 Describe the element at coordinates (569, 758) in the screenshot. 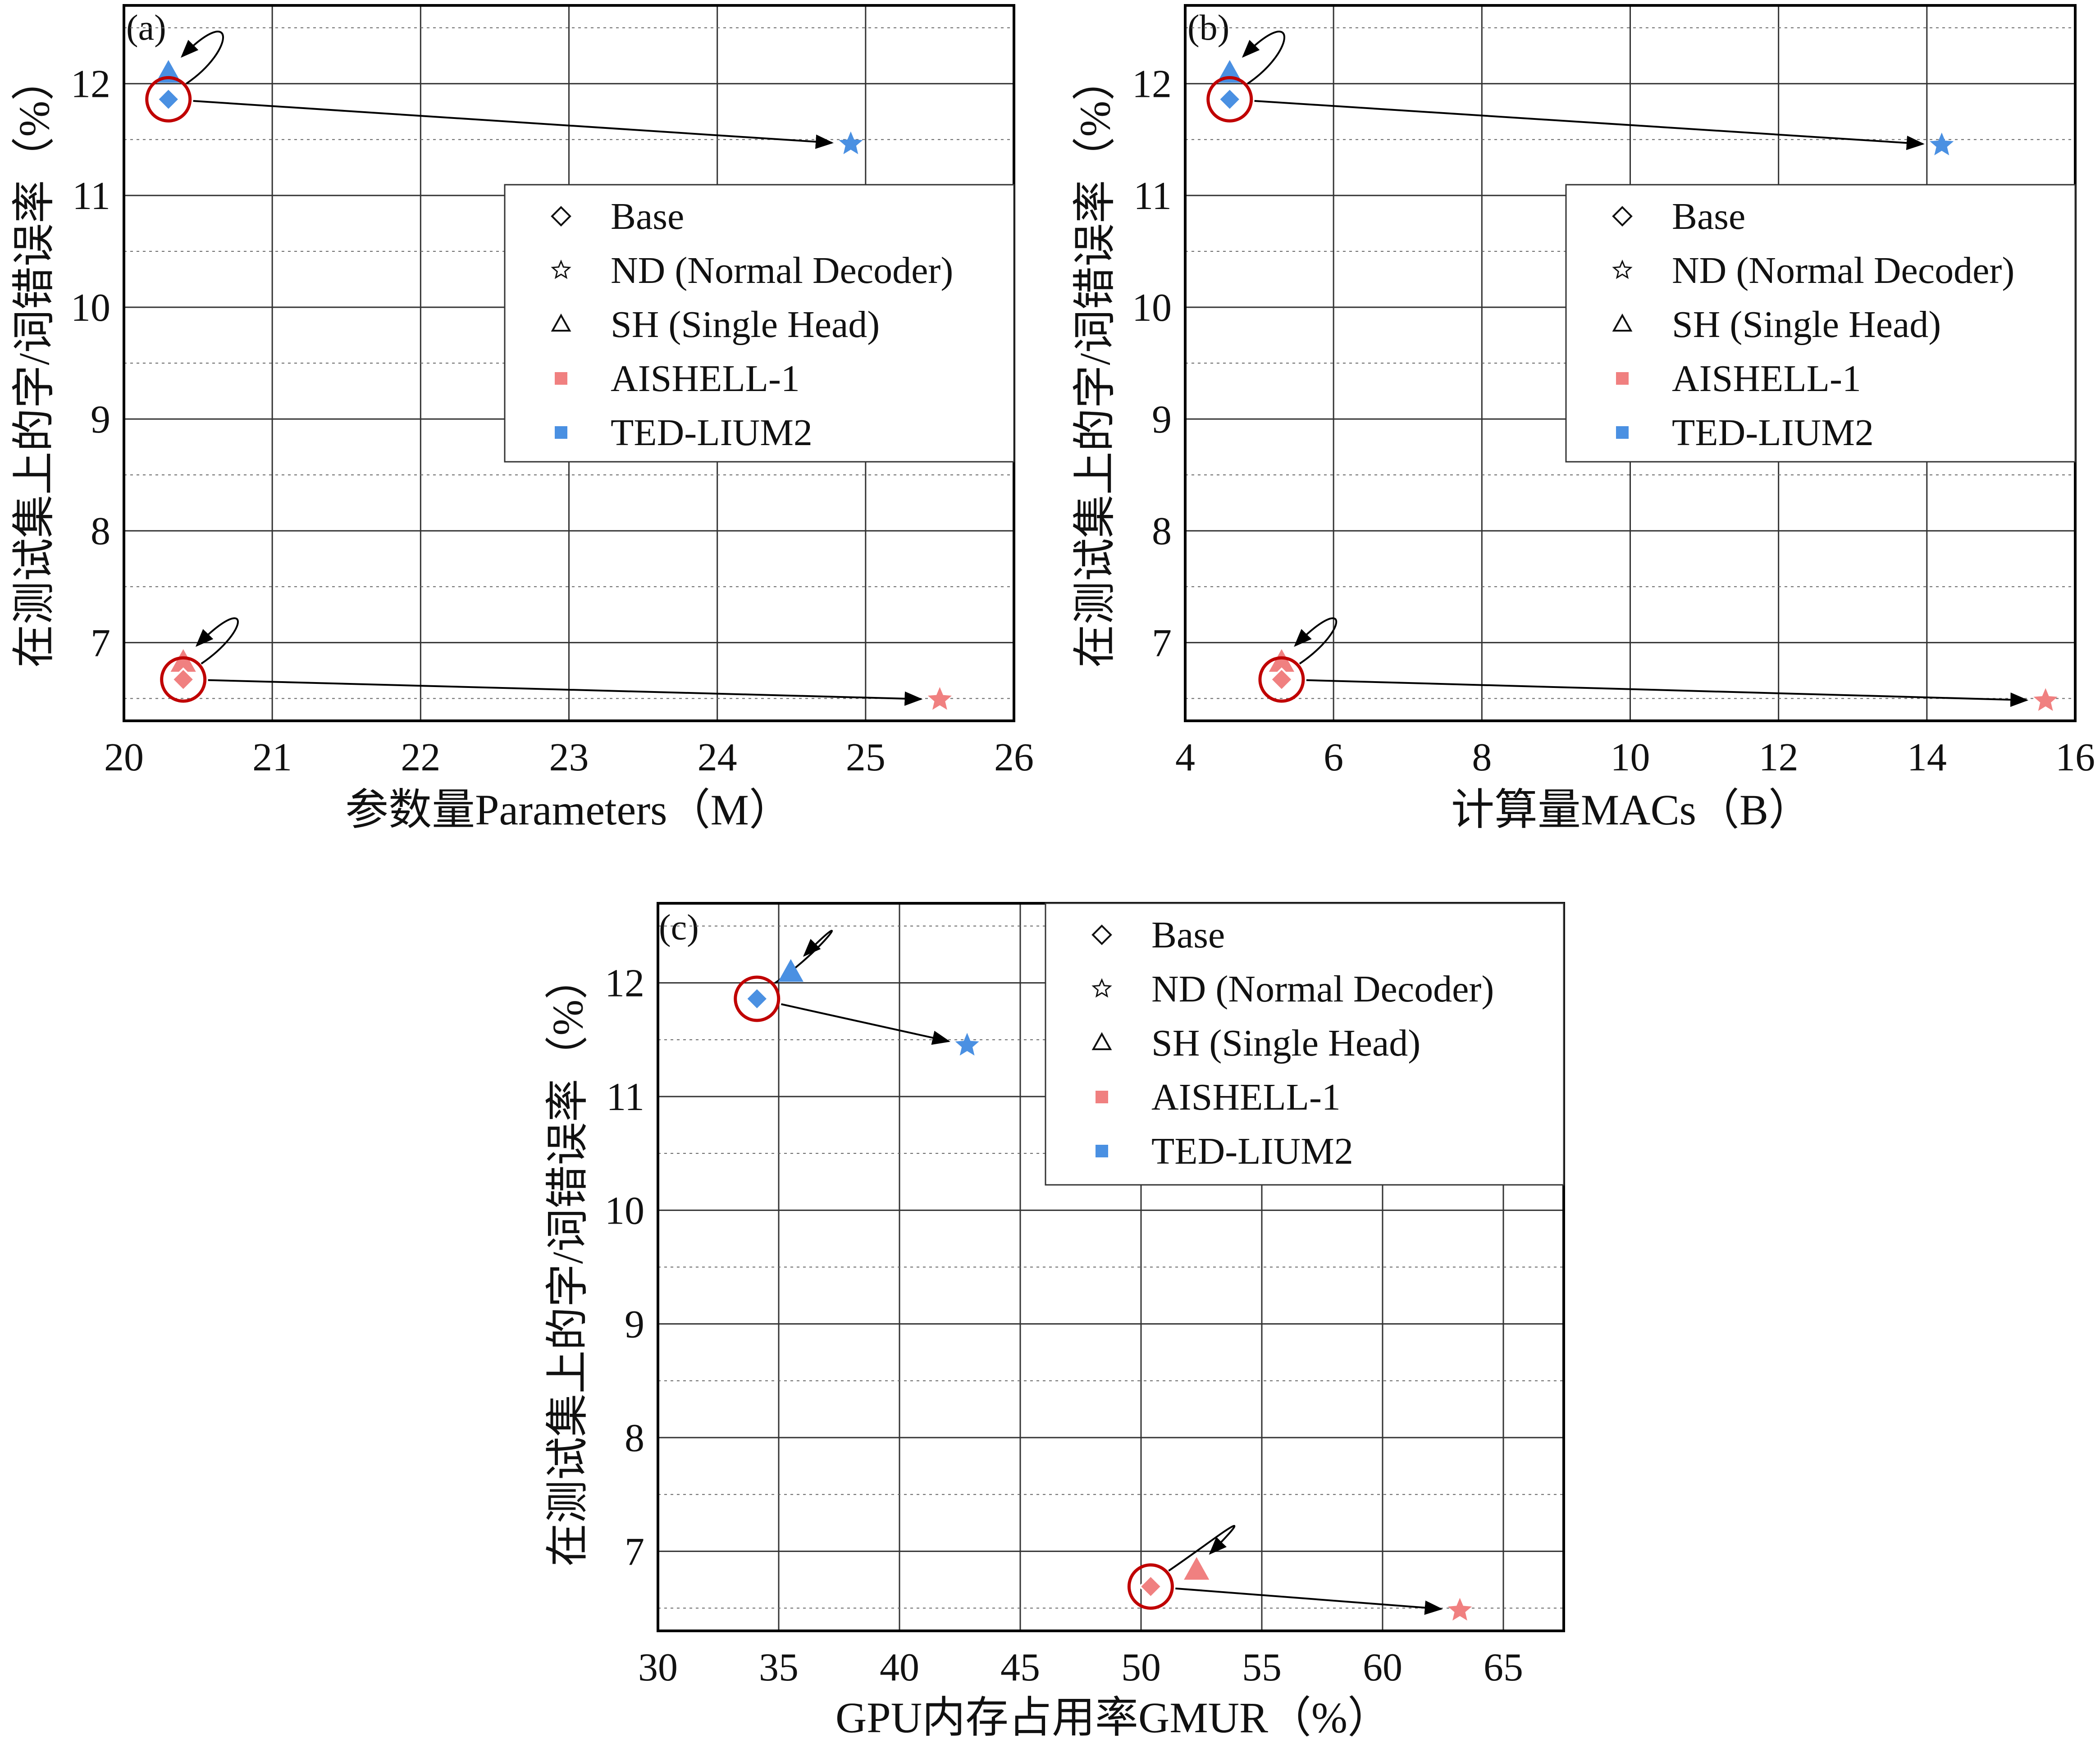

I see `x-tick-label: 23` at that location.